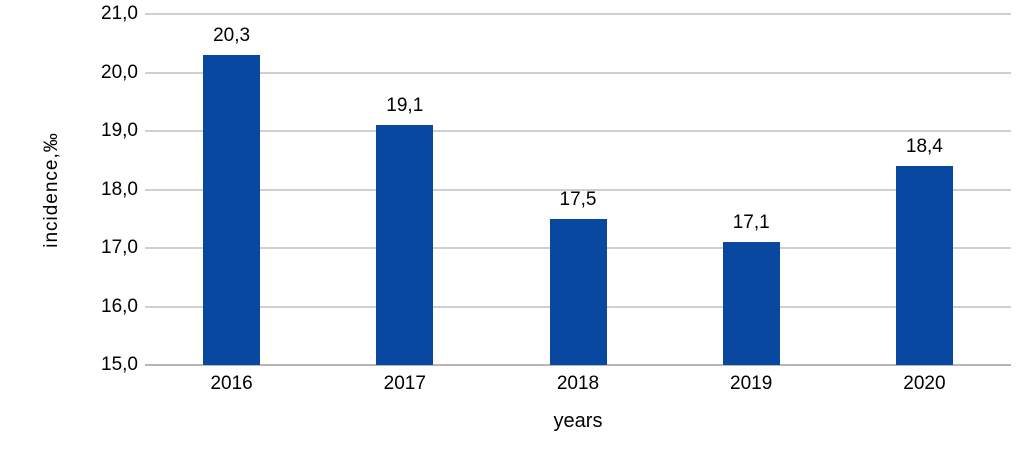 Image resolution: width=1024 pixels, height=464 pixels. I want to click on y-tick-label: 15,0, so click(119, 364).